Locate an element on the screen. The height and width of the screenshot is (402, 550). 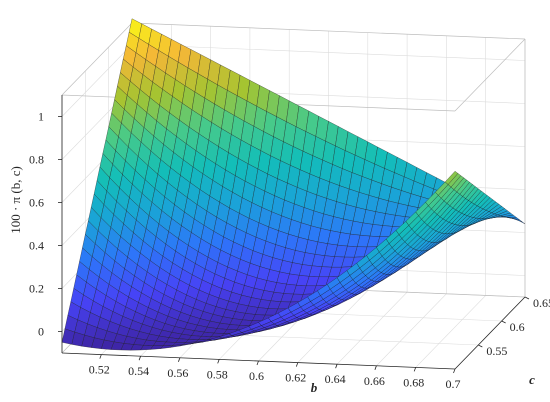
z-tick-label: 0.2 is located at coordinates (36, 289).